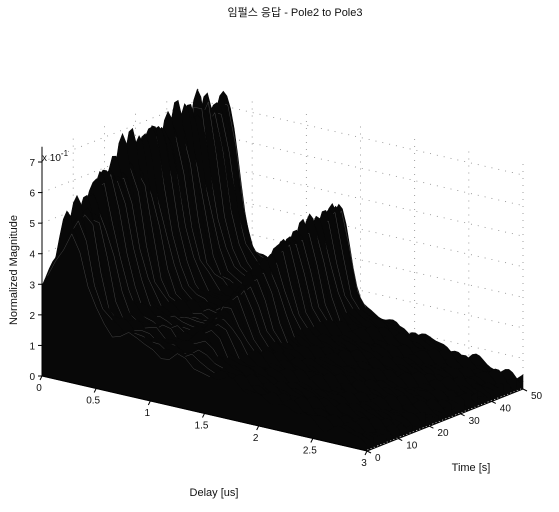 The width and height of the screenshot is (559, 512). What do you see at coordinates (93, 401) in the screenshot?
I see `x-tick-label: 0.5` at bounding box center [93, 401].